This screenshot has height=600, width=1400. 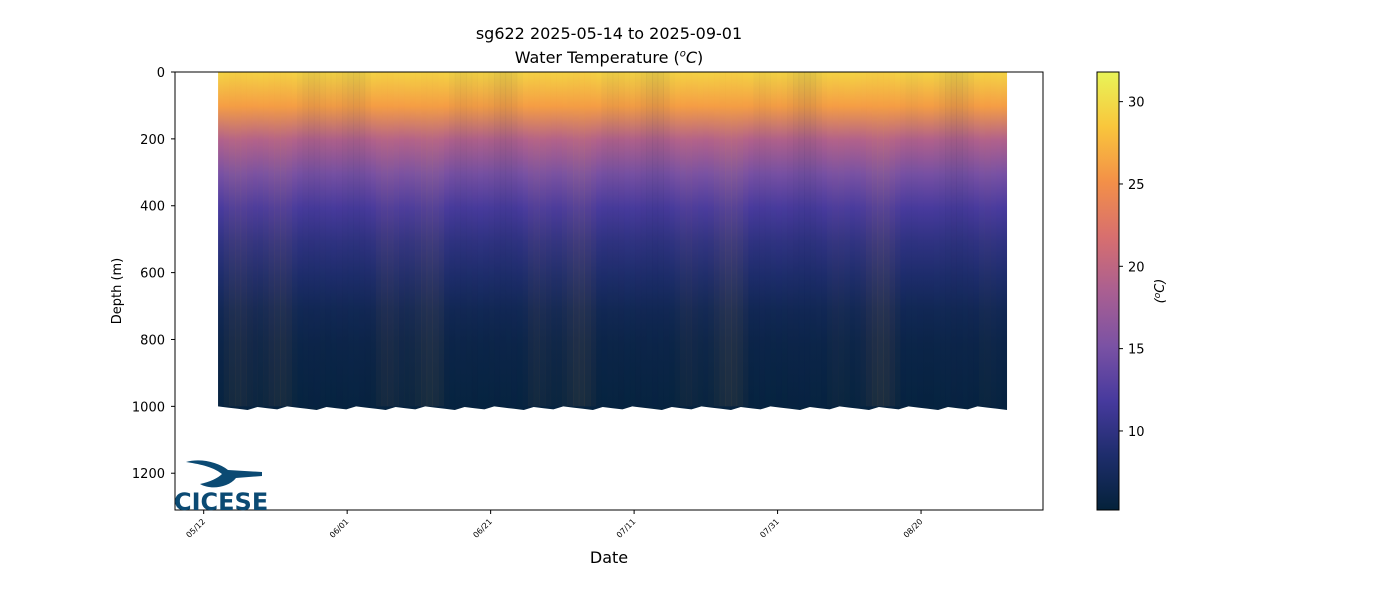 I want to click on y-axis-label: Depth (m), so click(x=117, y=291).